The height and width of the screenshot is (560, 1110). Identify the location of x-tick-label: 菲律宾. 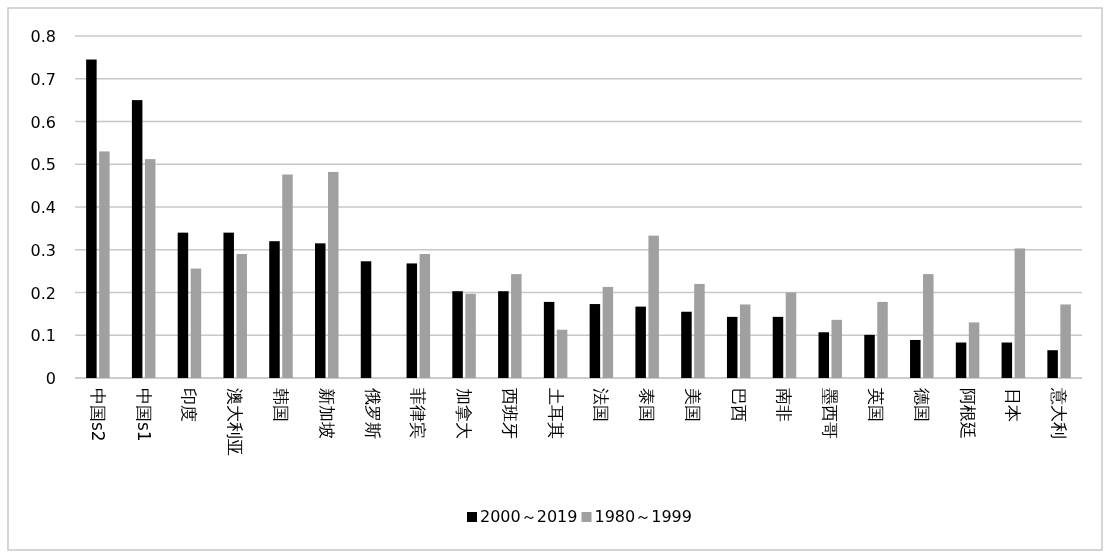
(418, 413).